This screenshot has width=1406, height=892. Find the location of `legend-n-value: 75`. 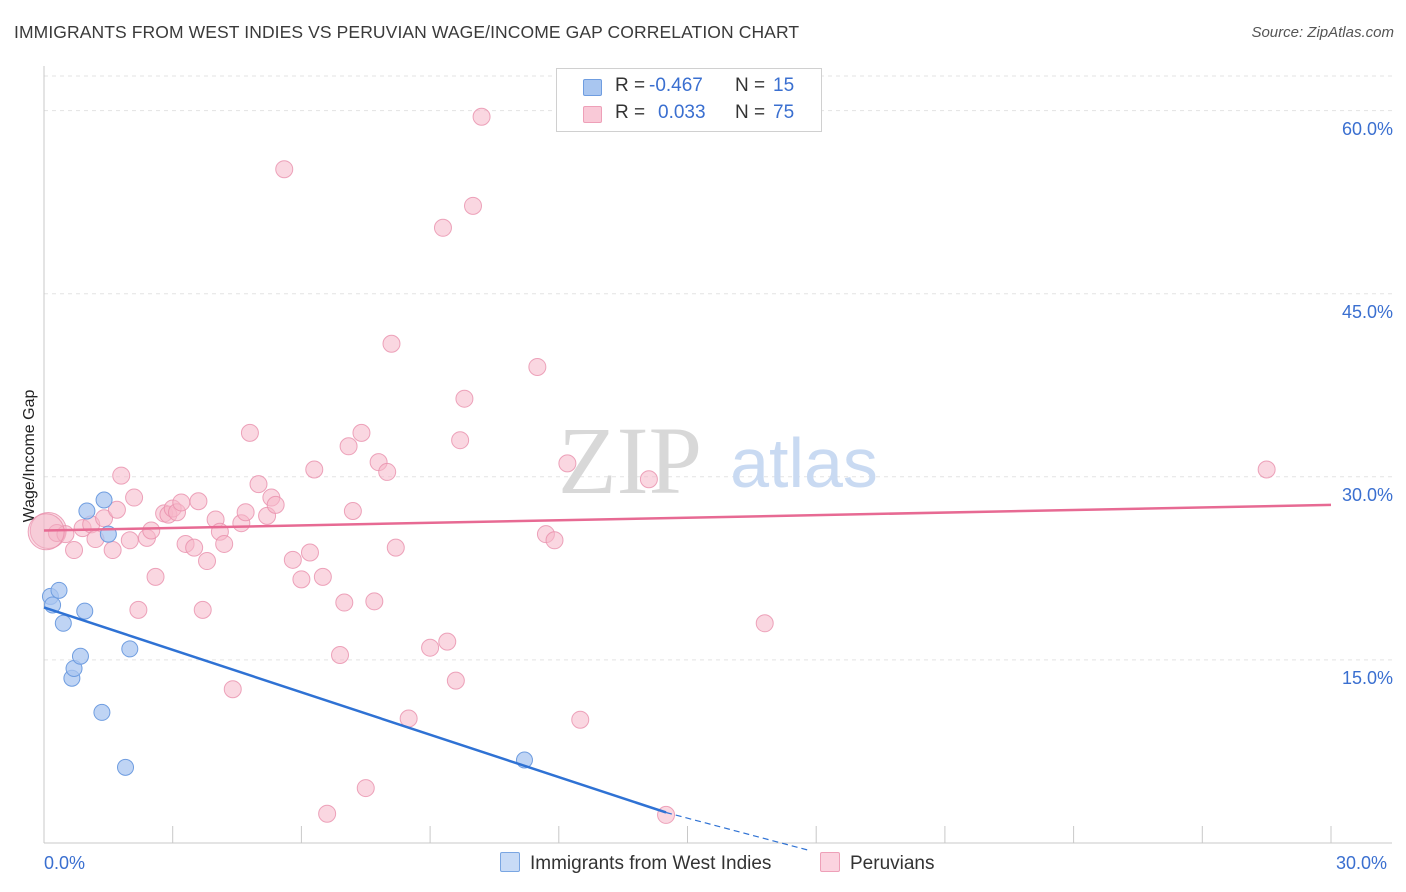

legend-n-value: 75 is located at coordinates (784, 112).